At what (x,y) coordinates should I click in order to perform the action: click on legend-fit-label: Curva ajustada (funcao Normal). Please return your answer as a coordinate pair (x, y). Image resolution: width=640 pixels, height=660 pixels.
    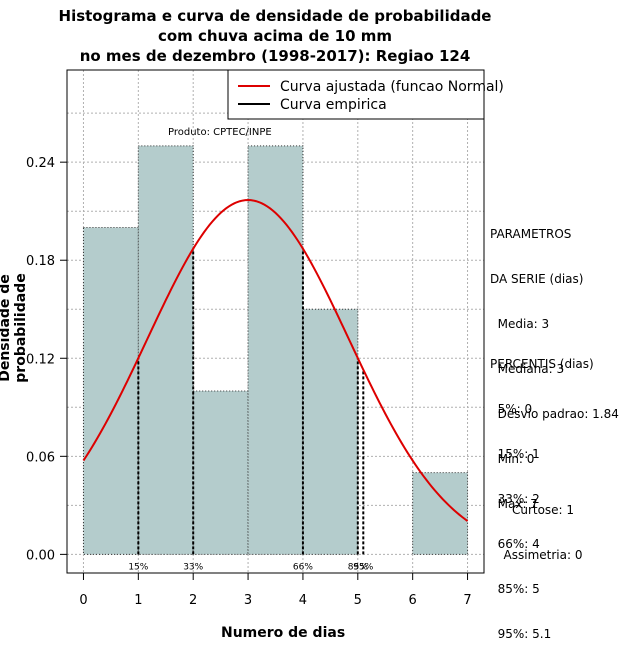
    Looking at the image, I should click on (392, 87).